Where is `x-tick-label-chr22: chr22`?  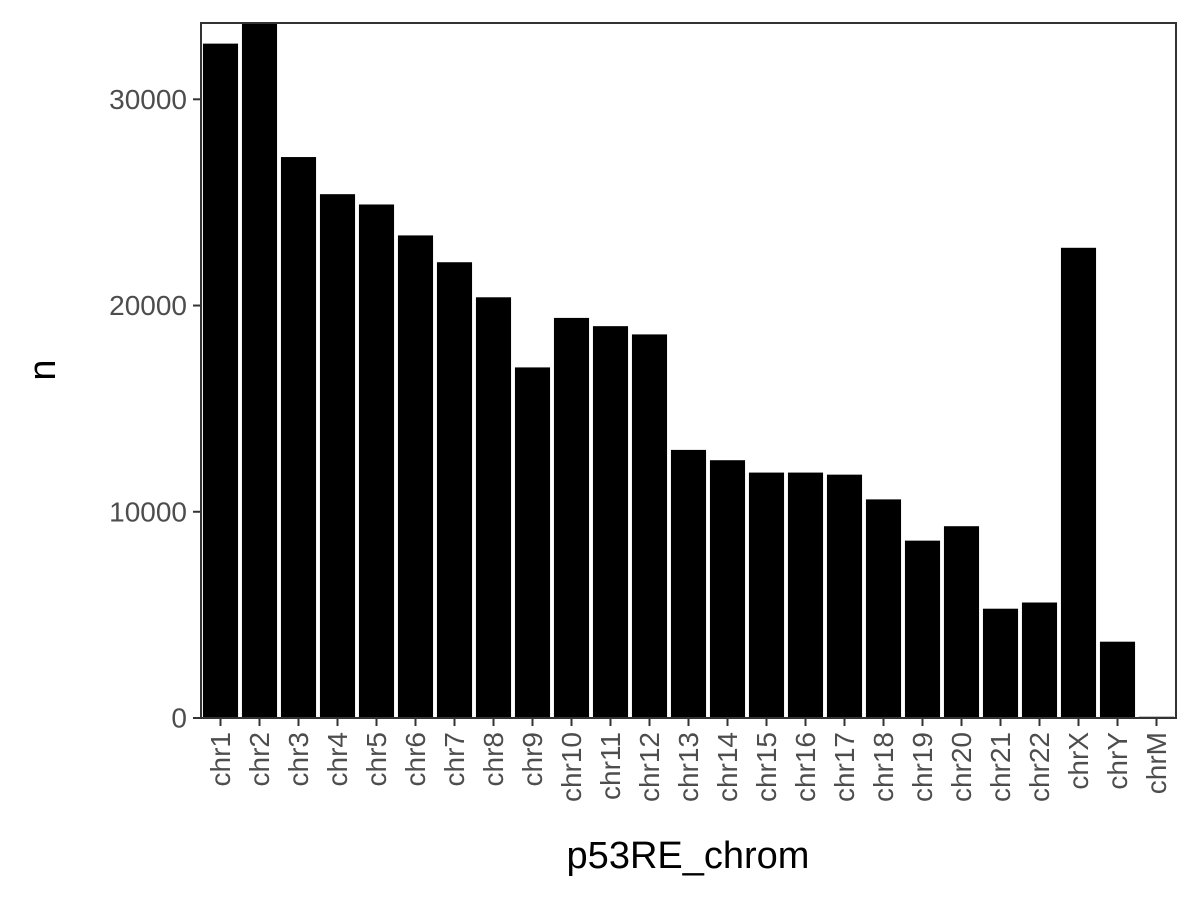 x-tick-label-chr22: chr22 is located at coordinates (1039, 767).